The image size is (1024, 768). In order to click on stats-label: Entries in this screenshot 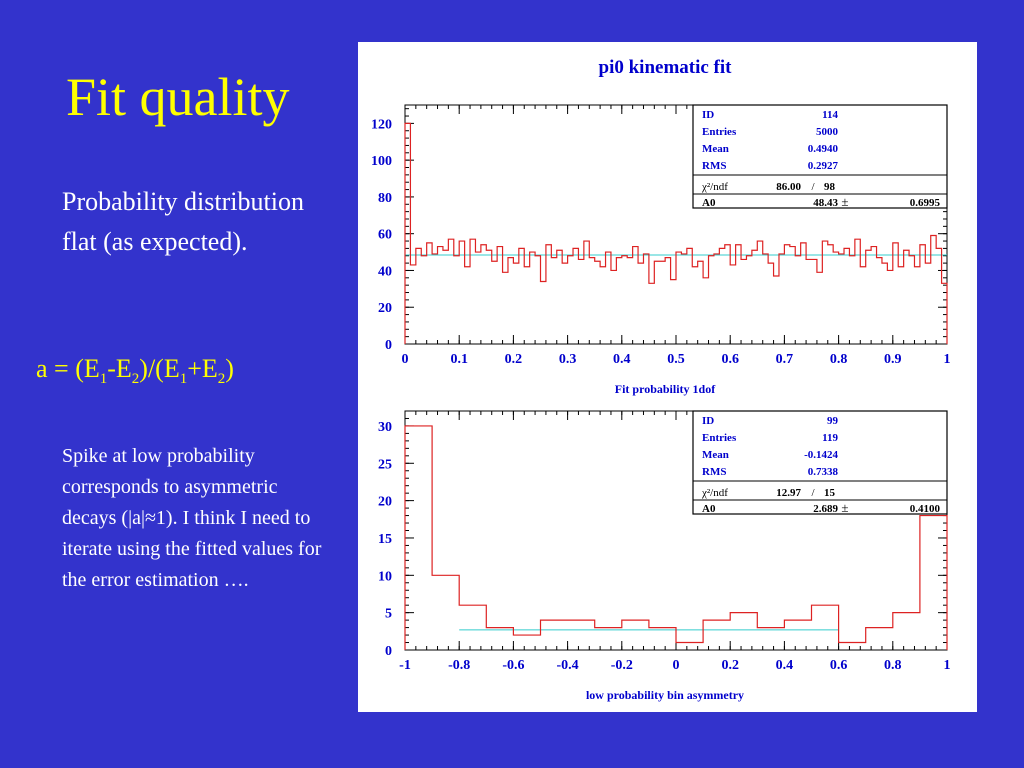, I will do `click(719, 438)`.